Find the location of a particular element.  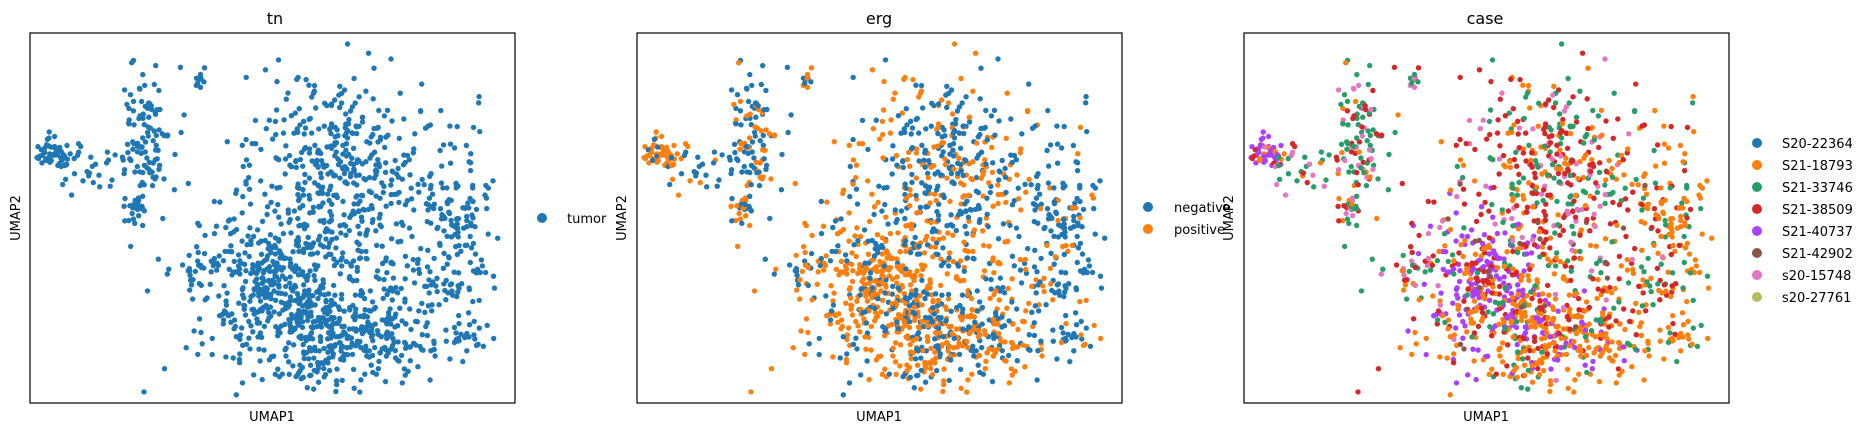

legend-item: tumor is located at coordinates (572, 219).